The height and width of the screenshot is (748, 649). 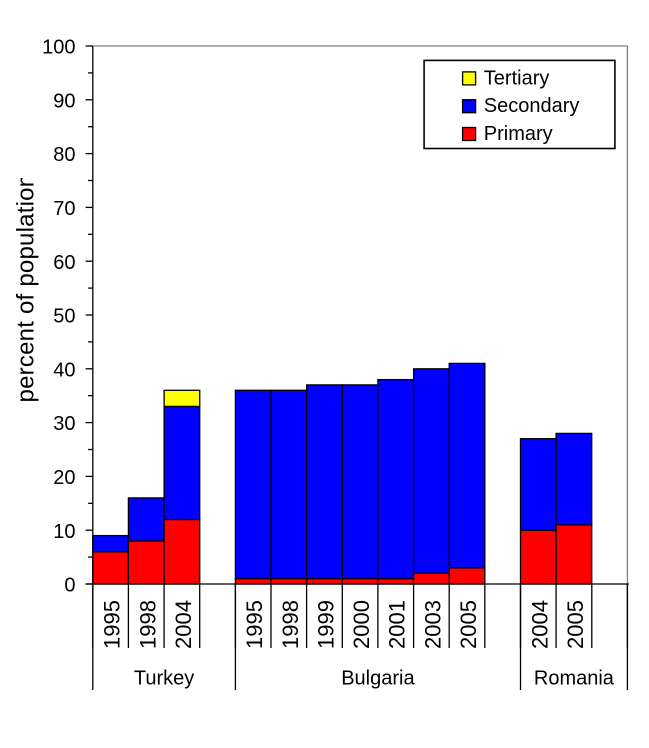 What do you see at coordinates (26, 288) in the screenshot?
I see `svg-text: percent of population` at bounding box center [26, 288].